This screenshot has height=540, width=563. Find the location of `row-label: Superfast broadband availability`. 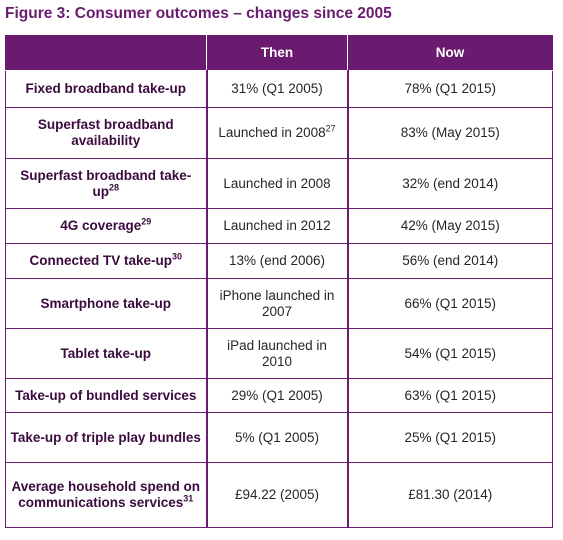

row-label: Superfast broadband availability is located at coordinates (106, 133).